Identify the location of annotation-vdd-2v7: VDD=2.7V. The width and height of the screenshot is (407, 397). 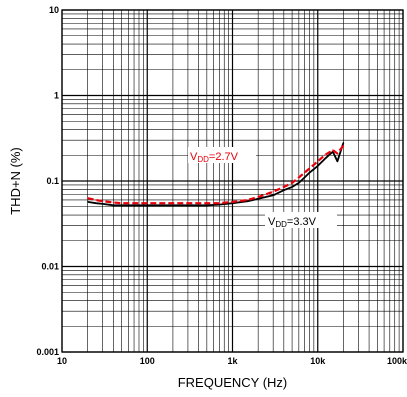
(214, 157).